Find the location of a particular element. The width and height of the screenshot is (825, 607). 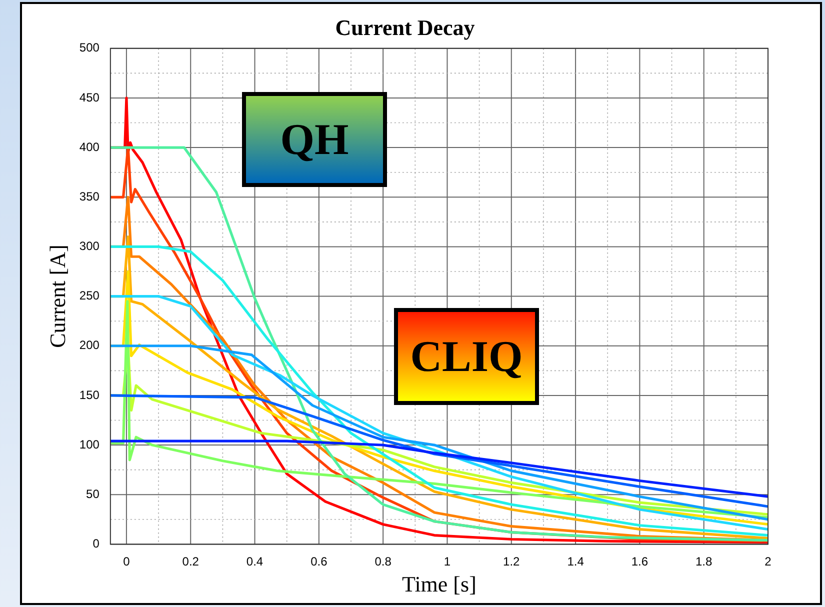

x-tick-label: 1.4 is located at coordinates (575, 561).